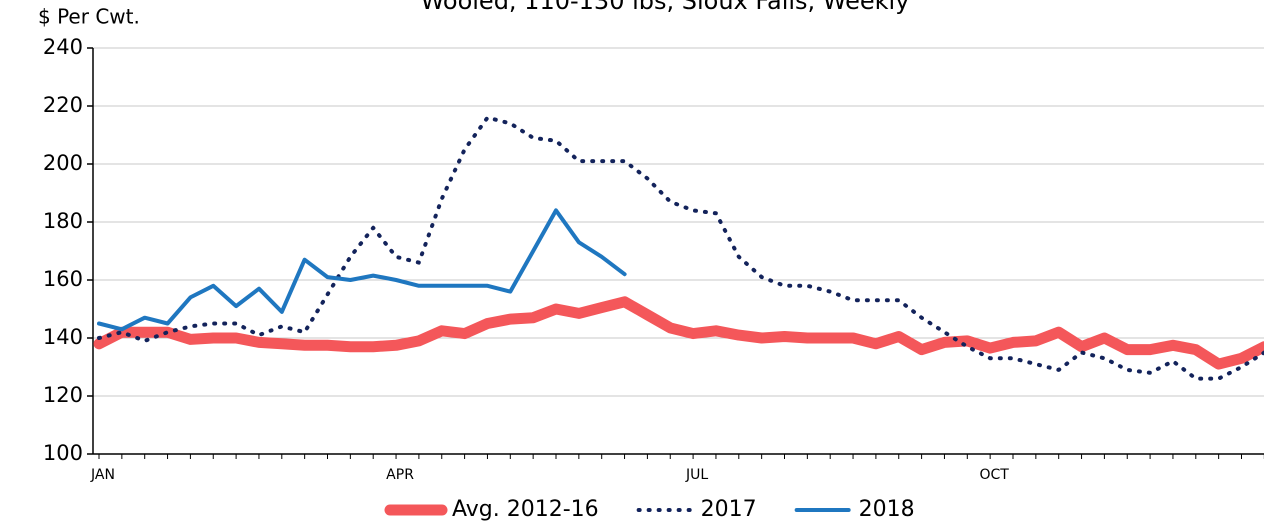  Describe the element at coordinates (729, 509) in the screenshot. I see `legend-label: 2017` at that location.